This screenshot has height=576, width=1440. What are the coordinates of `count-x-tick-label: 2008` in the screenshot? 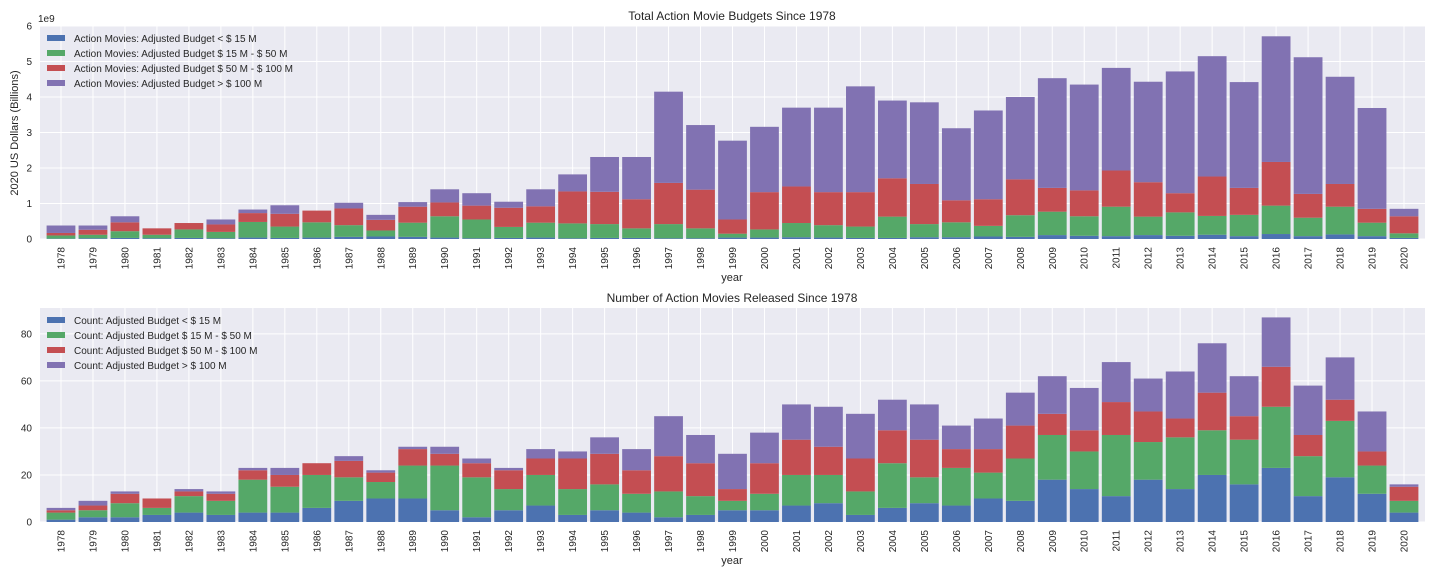 It's located at (1021, 541).